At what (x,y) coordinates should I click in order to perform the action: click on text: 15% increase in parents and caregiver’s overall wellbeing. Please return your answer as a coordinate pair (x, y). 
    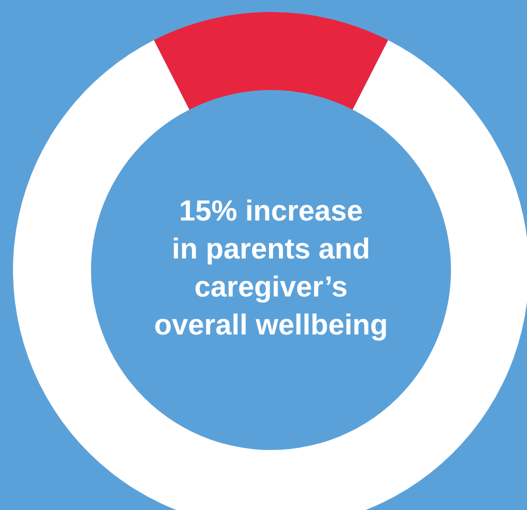
    Looking at the image, I should click on (271, 269).